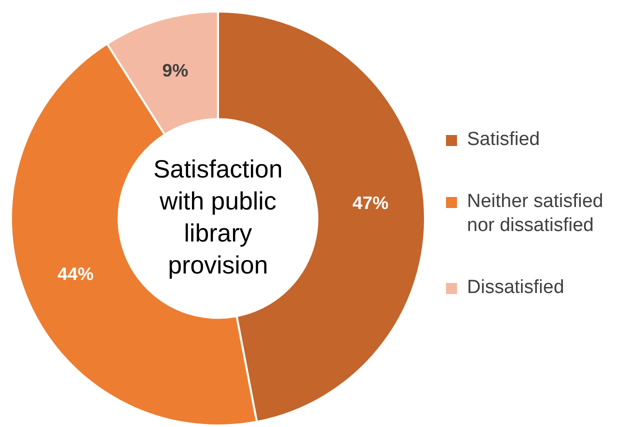 The image size is (636, 427). What do you see at coordinates (535, 214) in the screenshot?
I see `legend-label: Neither satisfied nor dissatisfied` at bounding box center [535, 214].